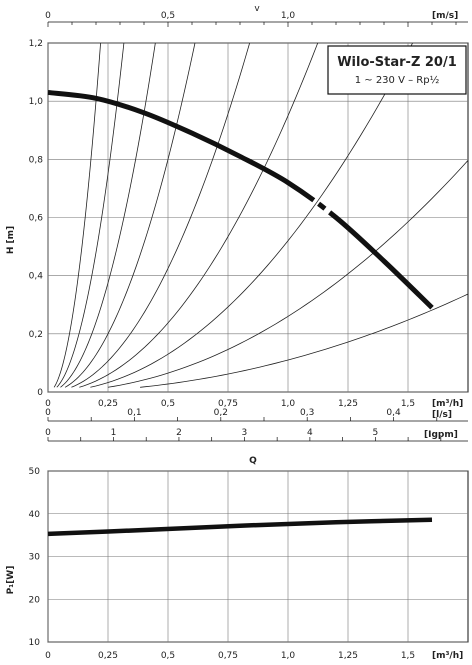 The image size is (472, 665). Describe the element at coordinates (168, 656) in the screenshot. I see `power-x-tick-label: 0,5` at that location.